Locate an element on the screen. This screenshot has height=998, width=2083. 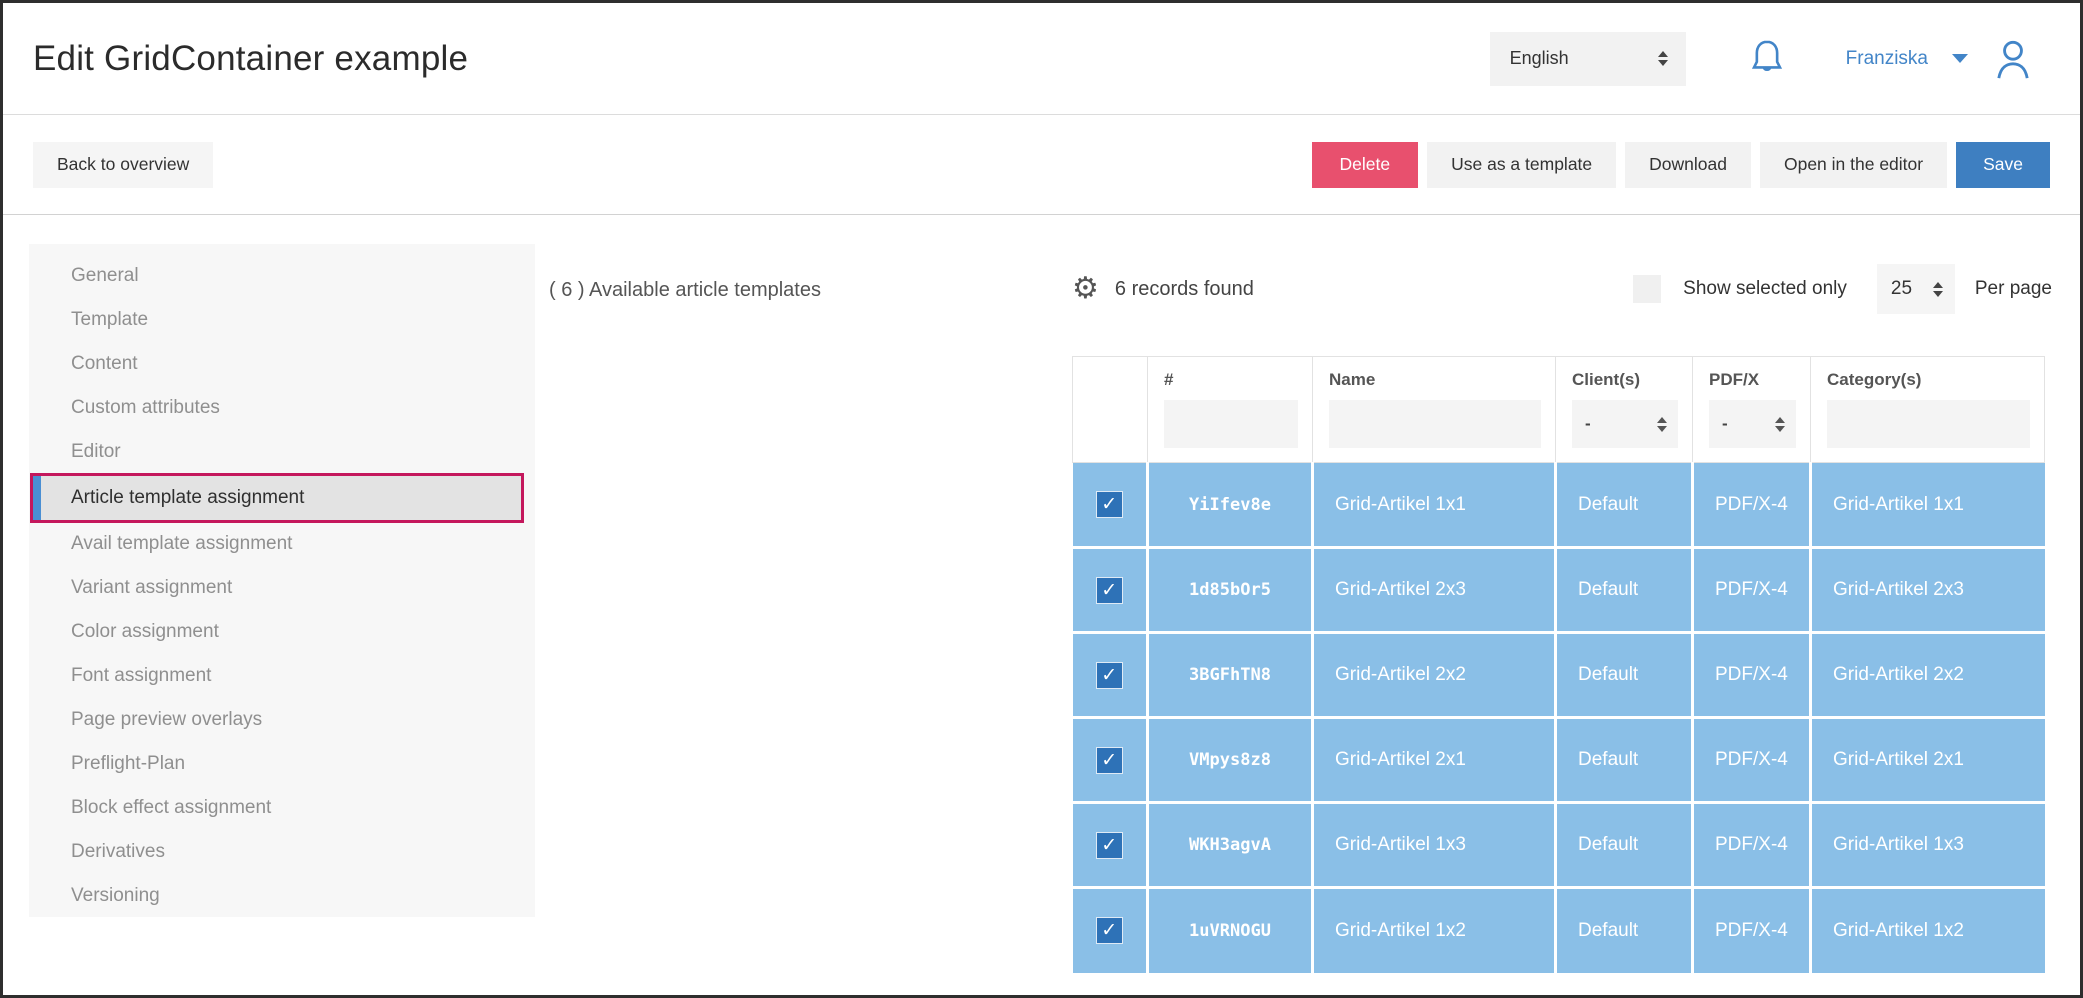
column-header-pdfx: PDF/X is located at coordinates (1734, 379).